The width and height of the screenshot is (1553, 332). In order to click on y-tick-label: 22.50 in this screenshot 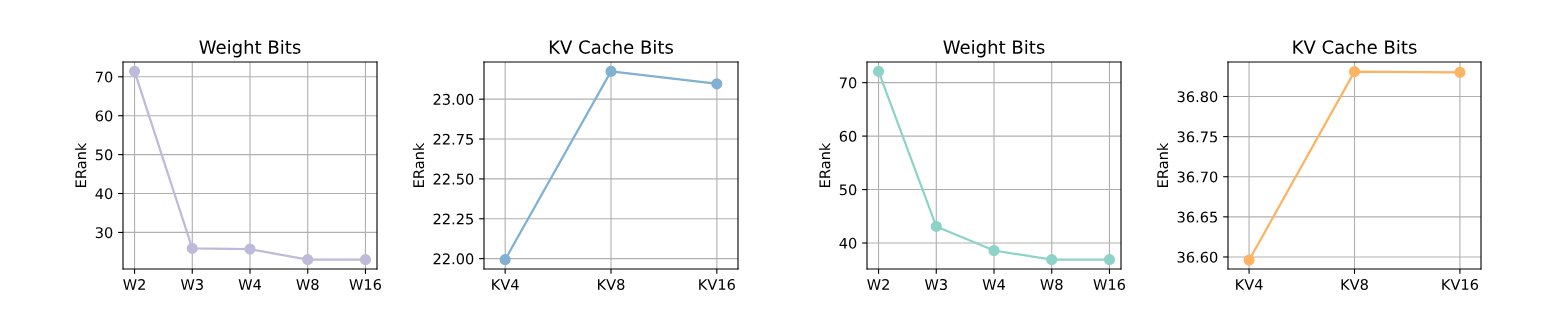, I will do `click(453, 179)`.